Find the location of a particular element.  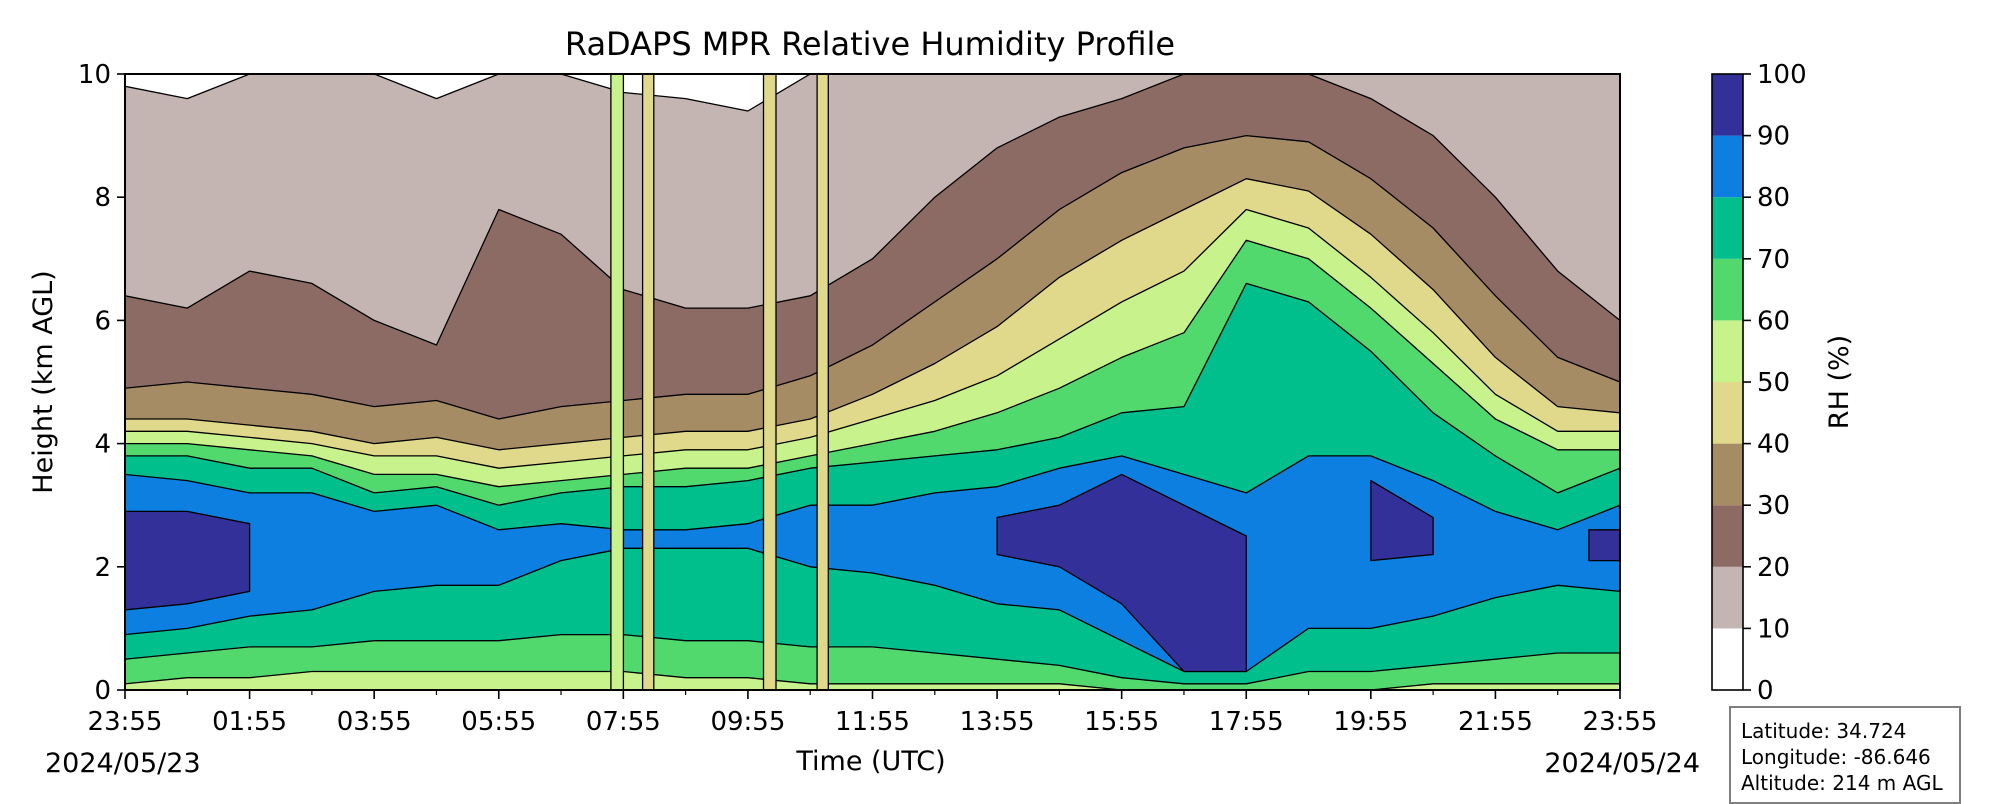

x-tick-label-4: 07:55 is located at coordinates (623, 722).